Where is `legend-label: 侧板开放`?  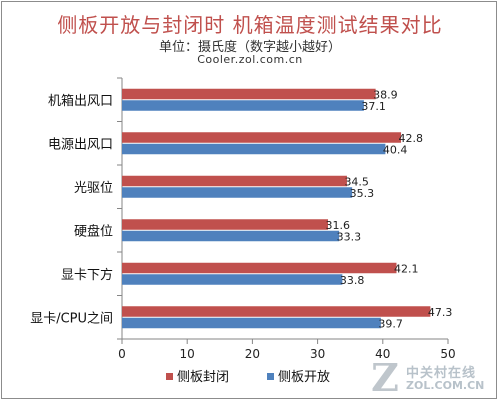
legend-label: 侧板开放 is located at coordinates (304, 377).